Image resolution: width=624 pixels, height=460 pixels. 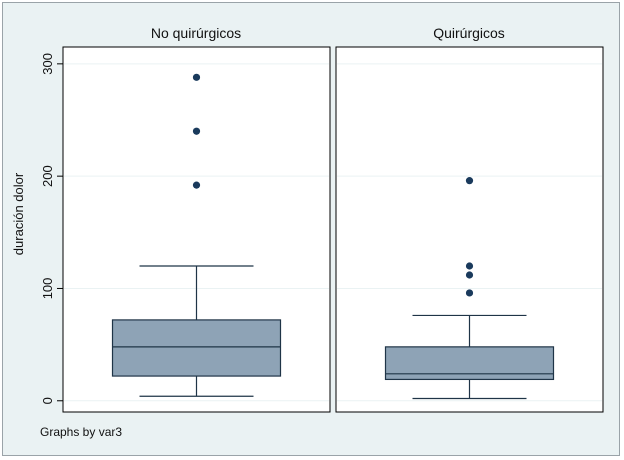 I want to click on panel-title-left: No quirúrgicos, so click(x=196, y=33).